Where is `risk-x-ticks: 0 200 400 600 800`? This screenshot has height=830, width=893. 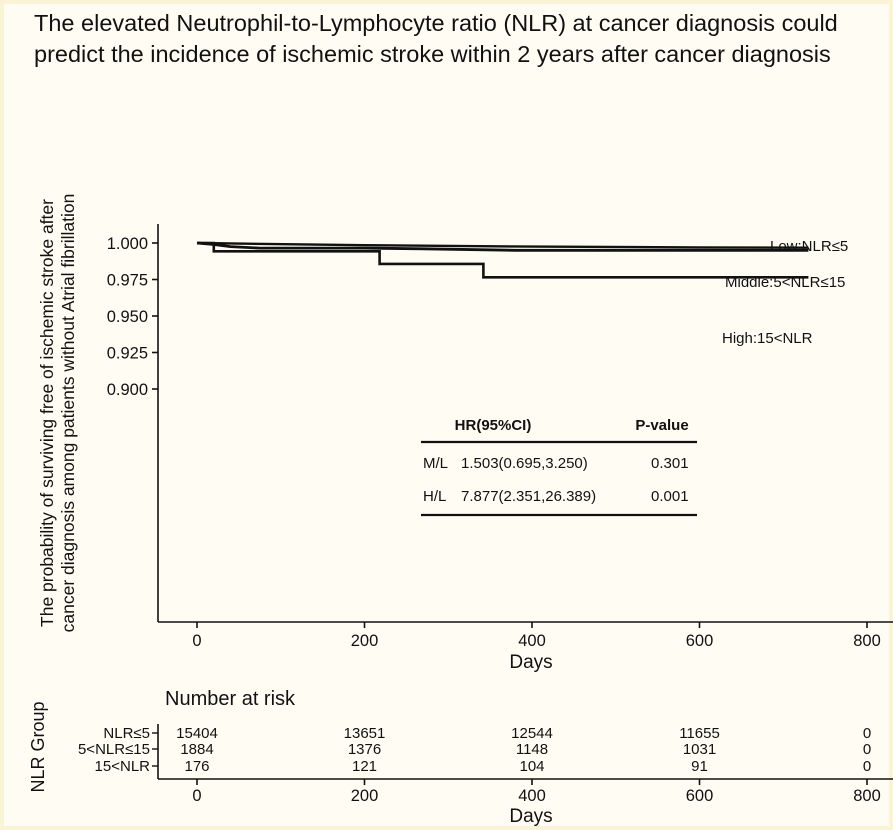
risk-x-ticks: 0 200 400 600 800 is located at coordinates (536, 792).